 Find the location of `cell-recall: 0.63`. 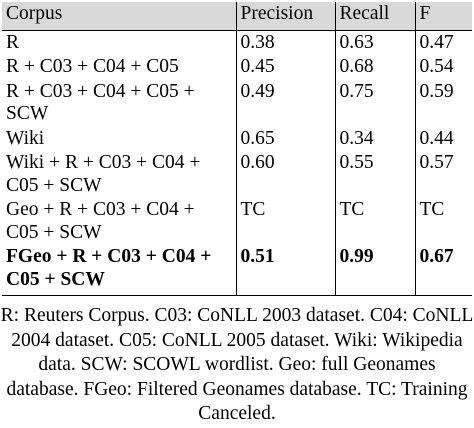

cell-recall: 0.63 is located at coordinates (374, 42).